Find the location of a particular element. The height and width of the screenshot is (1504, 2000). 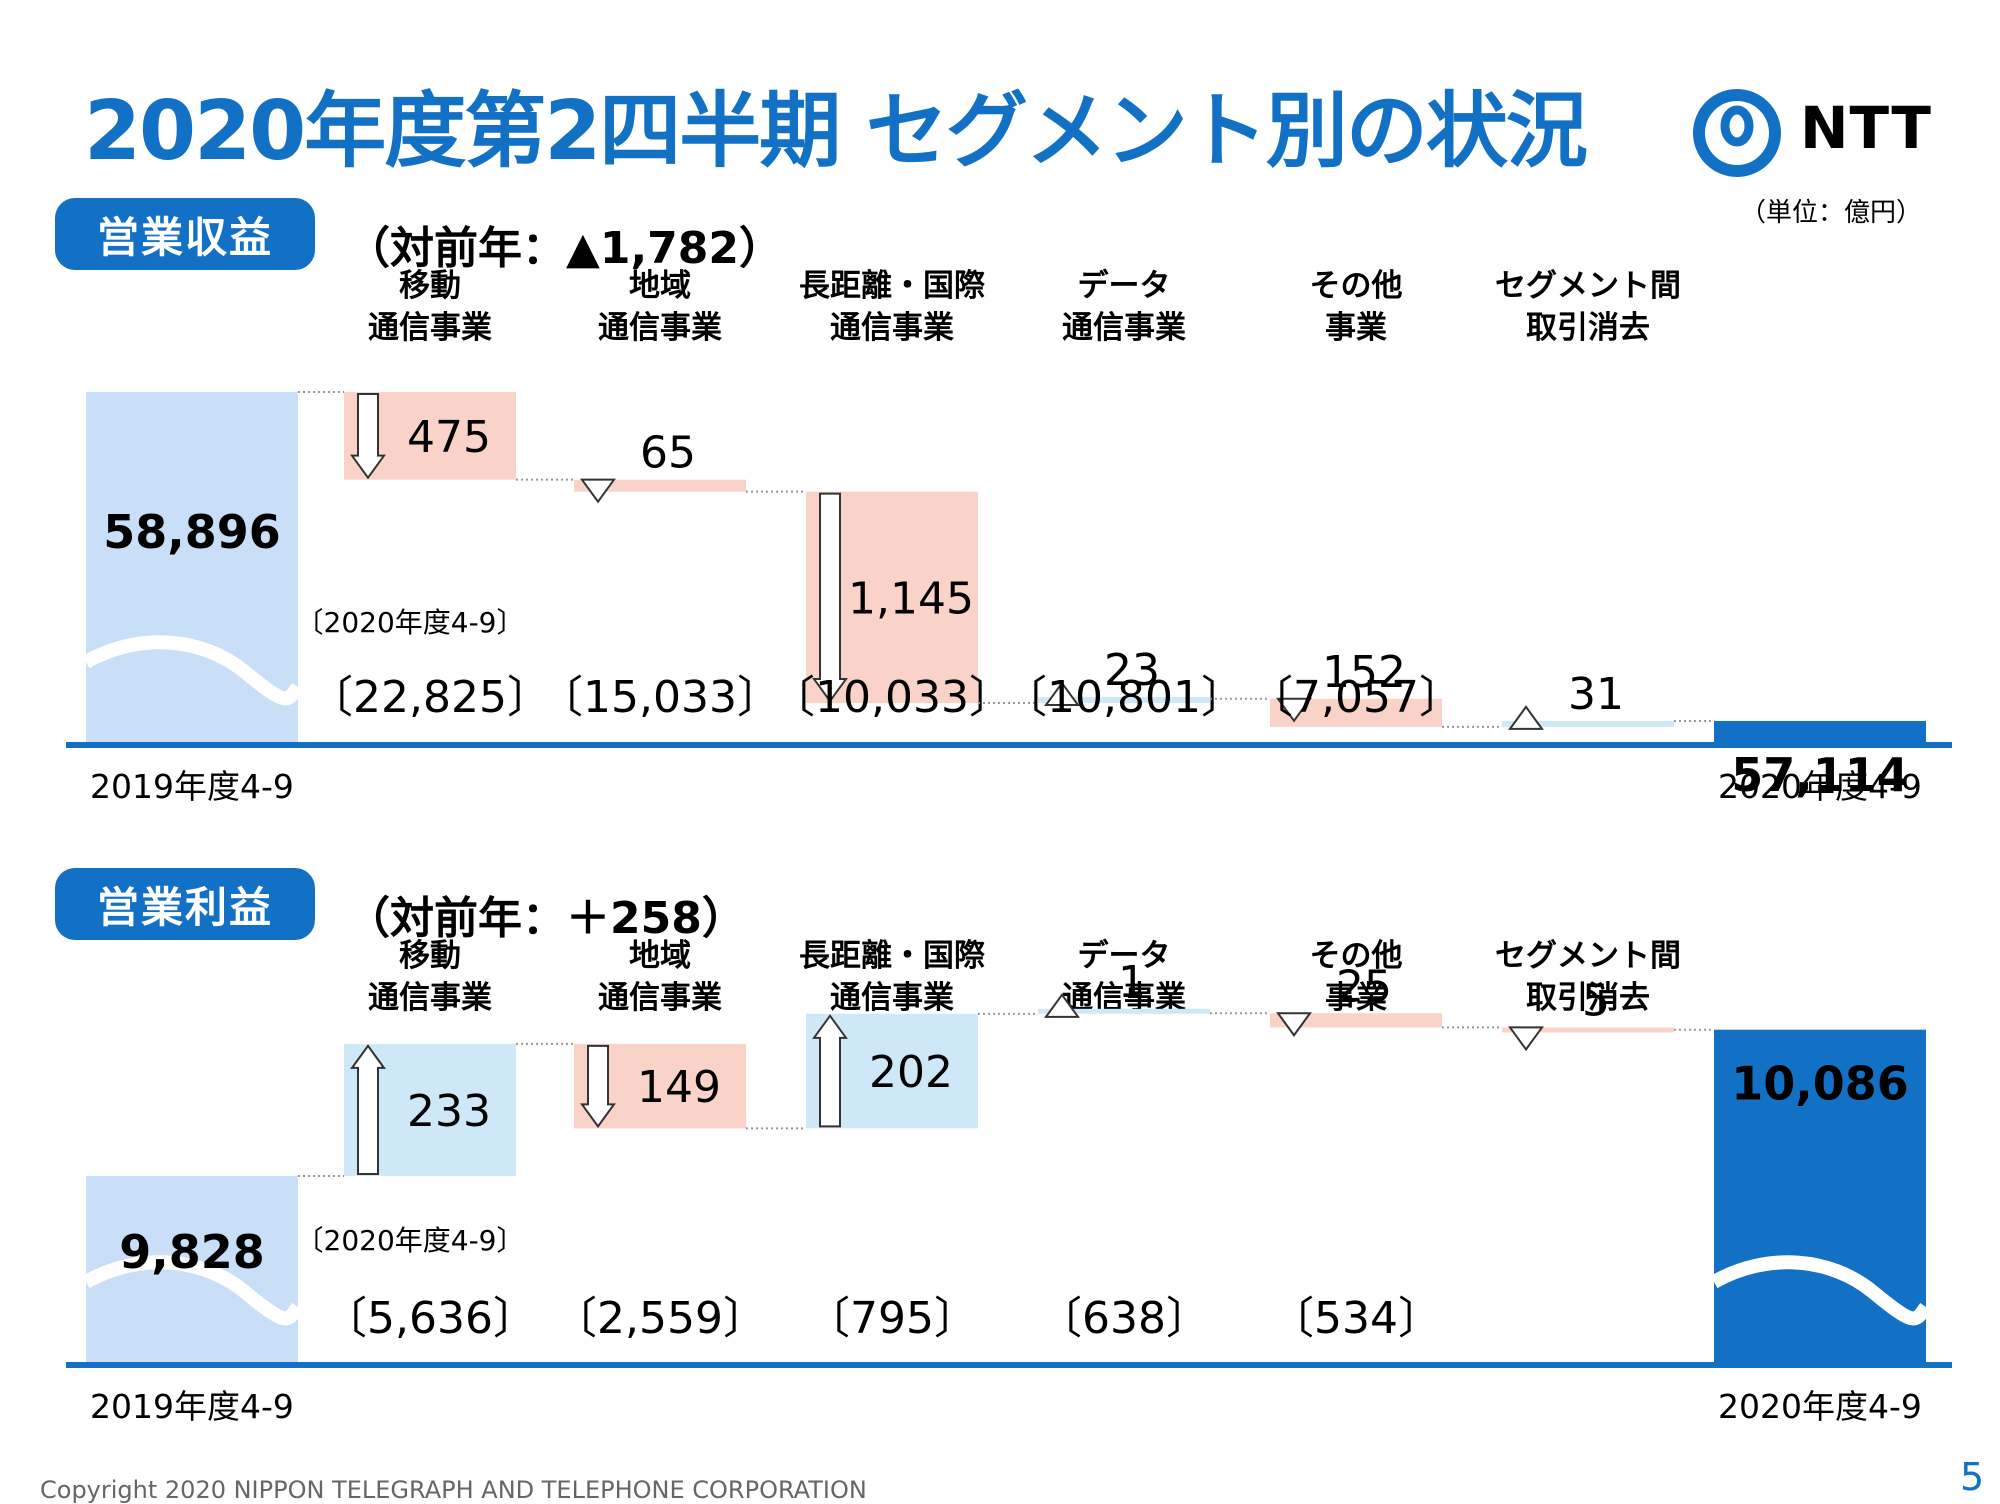

end-value-label: 57,114 is located at coordinates (1820, 775).